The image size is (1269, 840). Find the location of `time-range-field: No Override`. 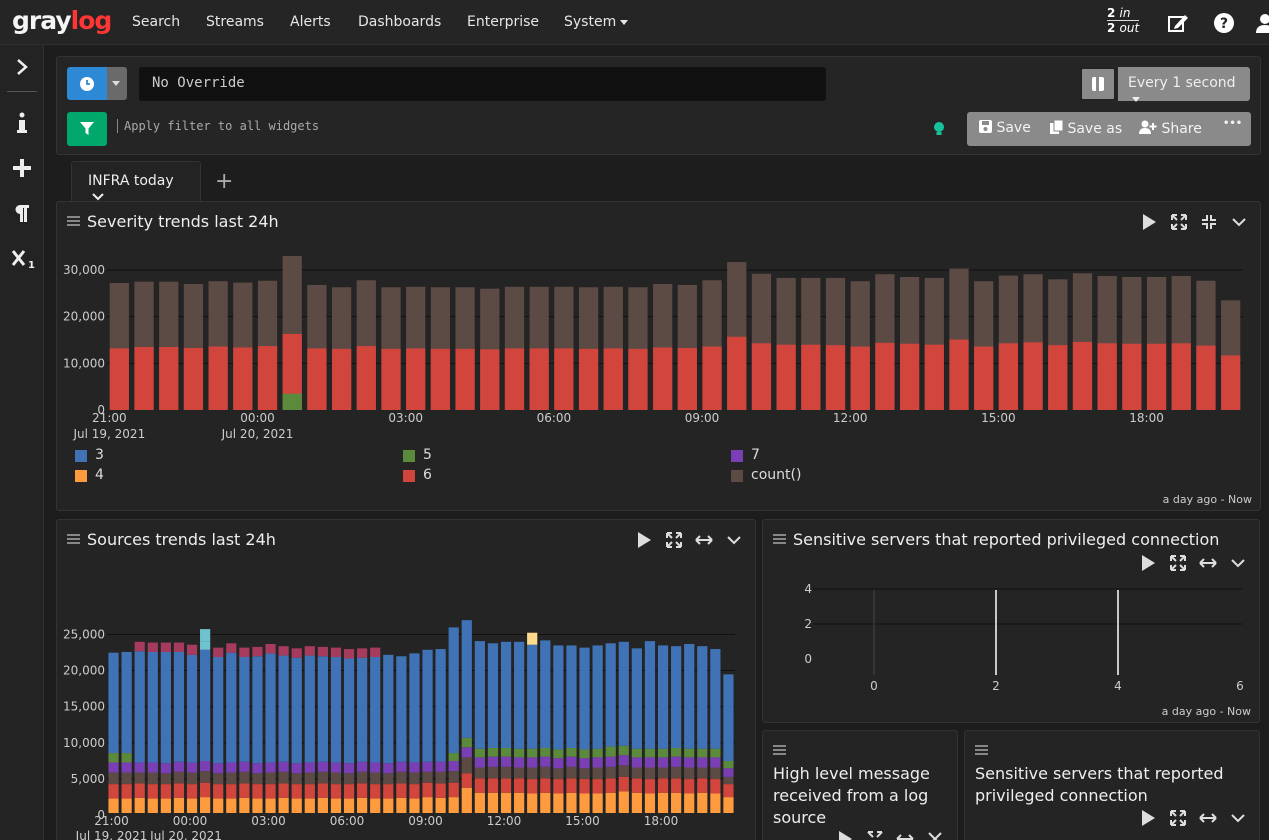

time-range-field: No Override is located at coordinates (482, 84).